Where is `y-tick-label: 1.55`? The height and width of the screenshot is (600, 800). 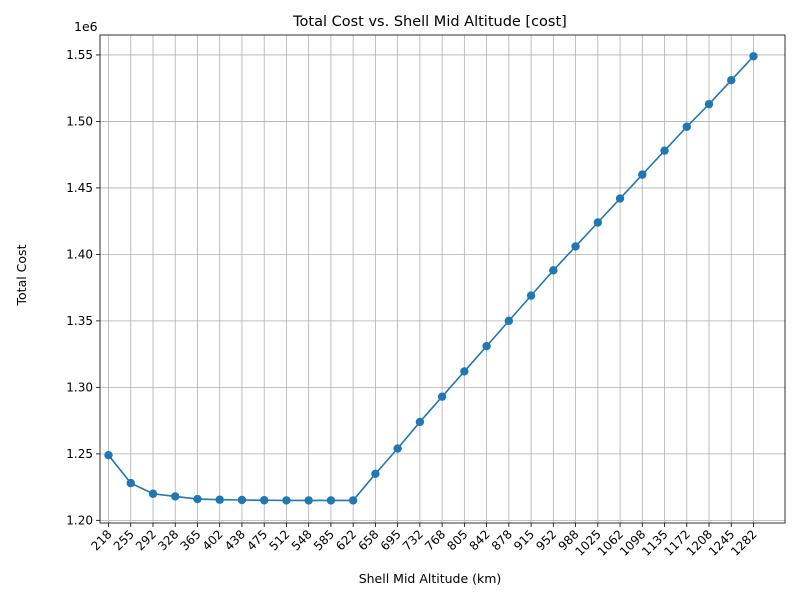 y-tick-label: 1.55 is located at coordinates (79, 55).